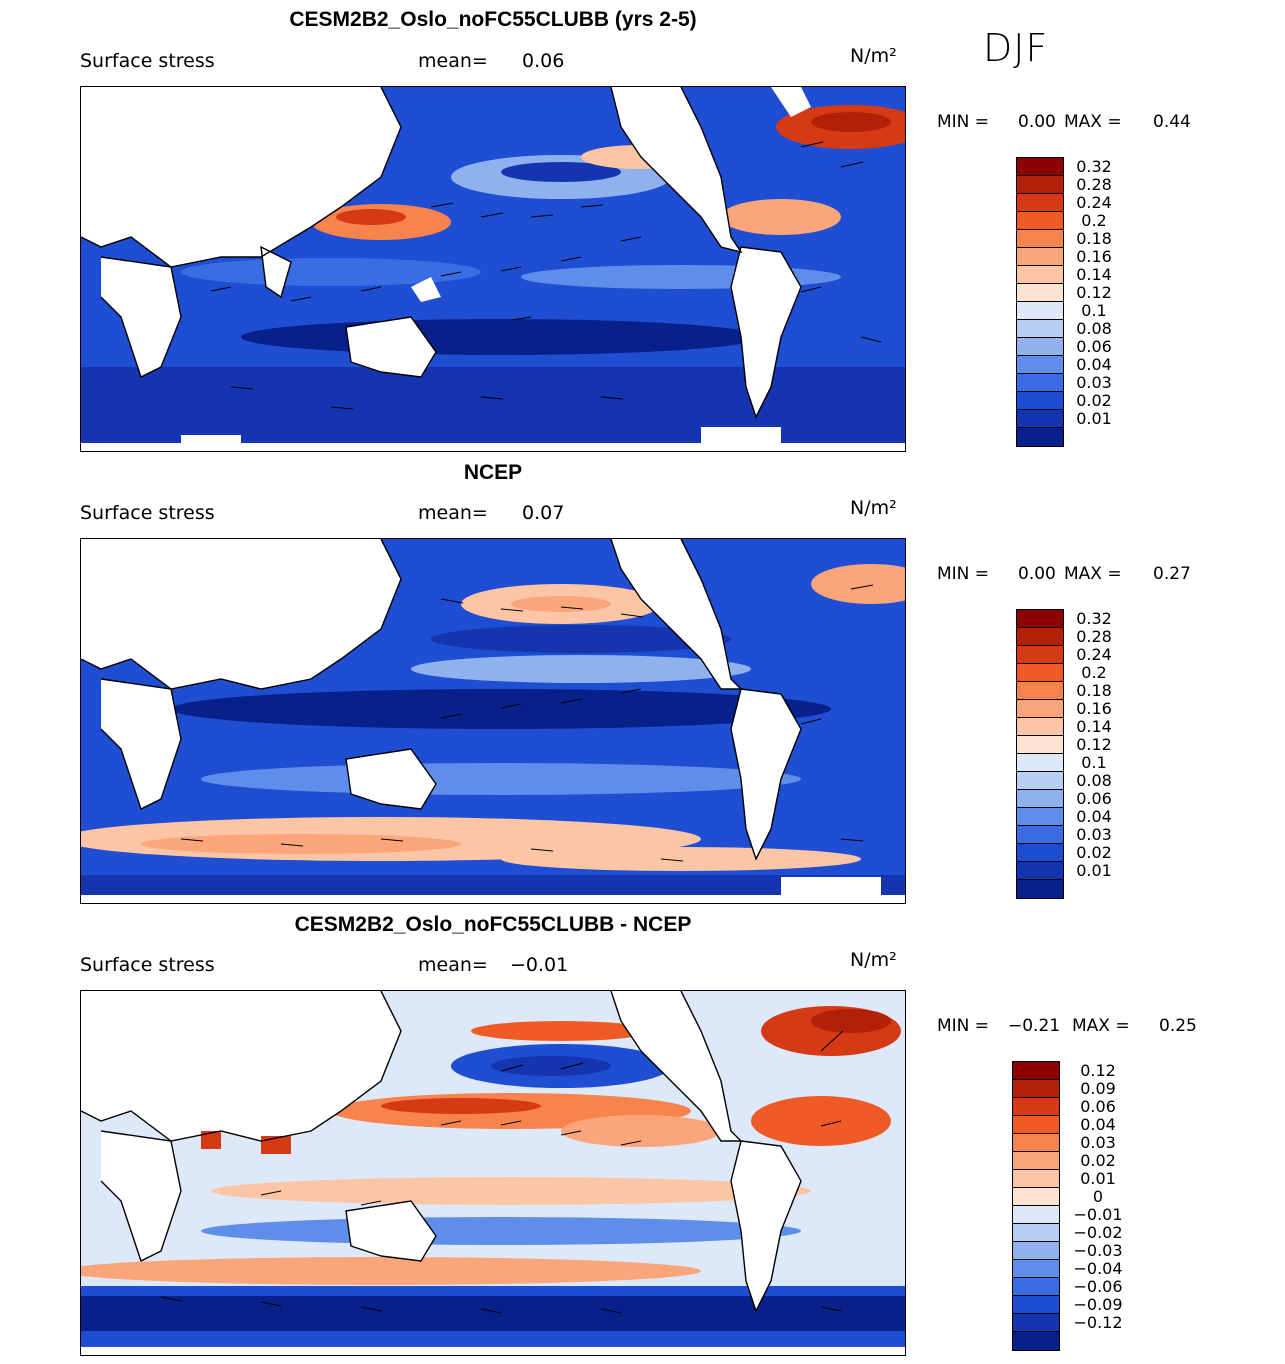 This screenshot has width=1285, height=1364. Describe the element at coordinates (963, 122) in the screenshot. I see `panel1-min-label: MIN =` at that location.